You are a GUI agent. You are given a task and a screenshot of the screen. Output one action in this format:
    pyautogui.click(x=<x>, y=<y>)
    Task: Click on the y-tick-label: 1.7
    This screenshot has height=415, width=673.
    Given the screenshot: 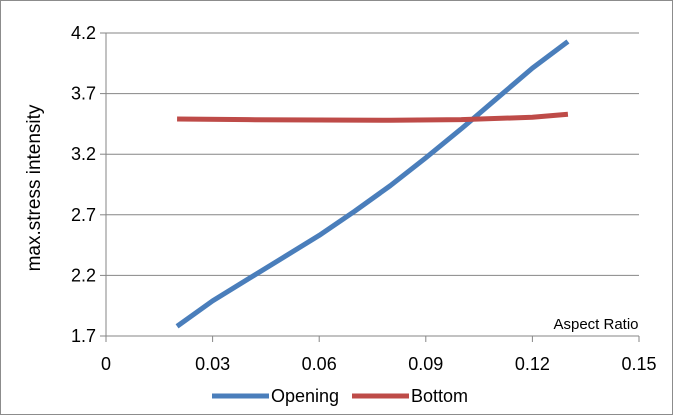 What is the action you would take?
    pyautogui.click(x=83, y=336)
    